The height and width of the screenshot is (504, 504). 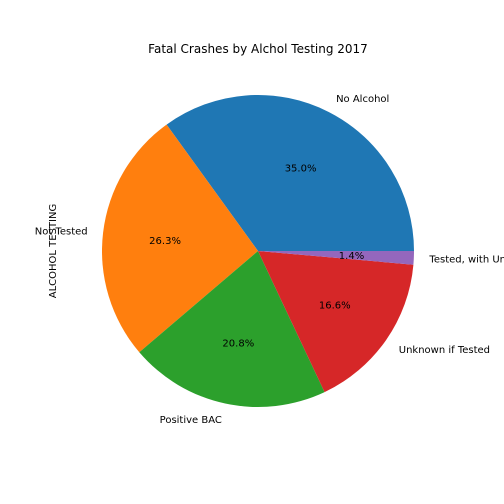 What do you see at coordinates (351, 256) in the screenshot?
I see `pct-label-tested-with-unknown-results: 1.4%` at bounding box center [351, 256].